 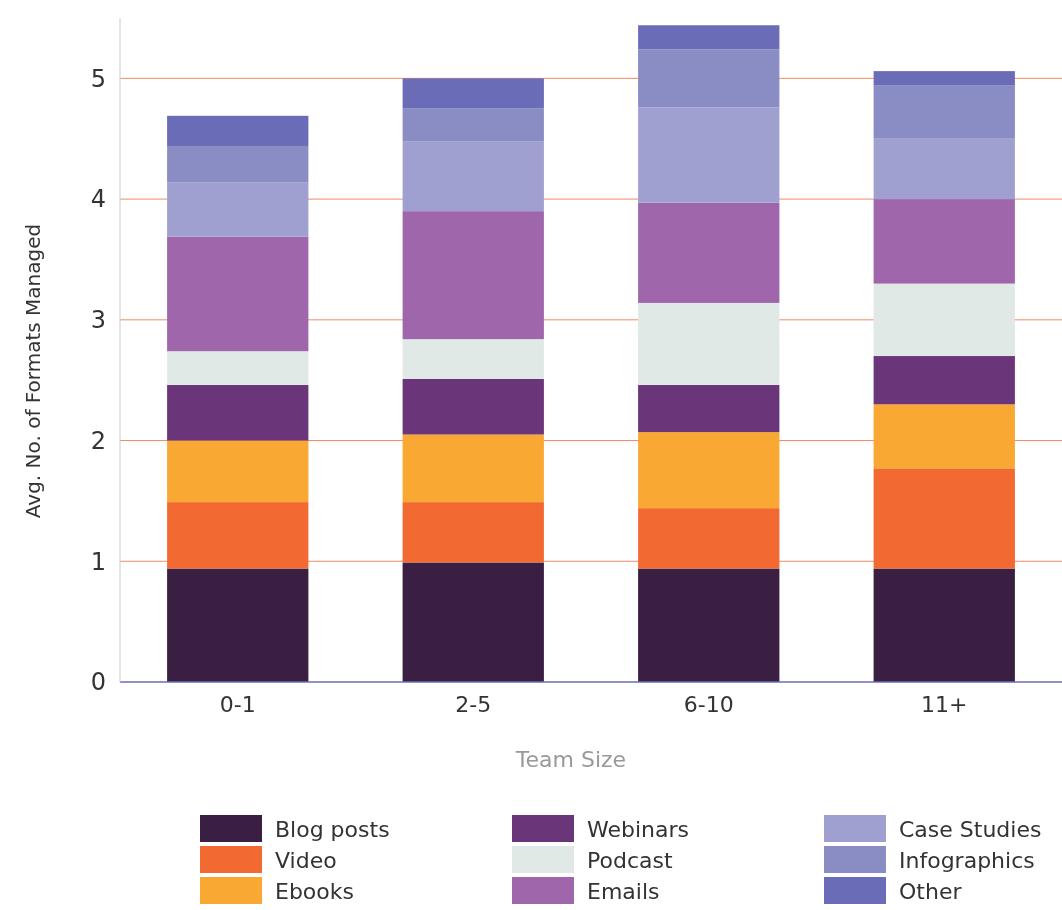 What do you see at coordinates (630, 860) in the screenshot?
I see `legend-label: Podcast` at bounding box center [630, 860].